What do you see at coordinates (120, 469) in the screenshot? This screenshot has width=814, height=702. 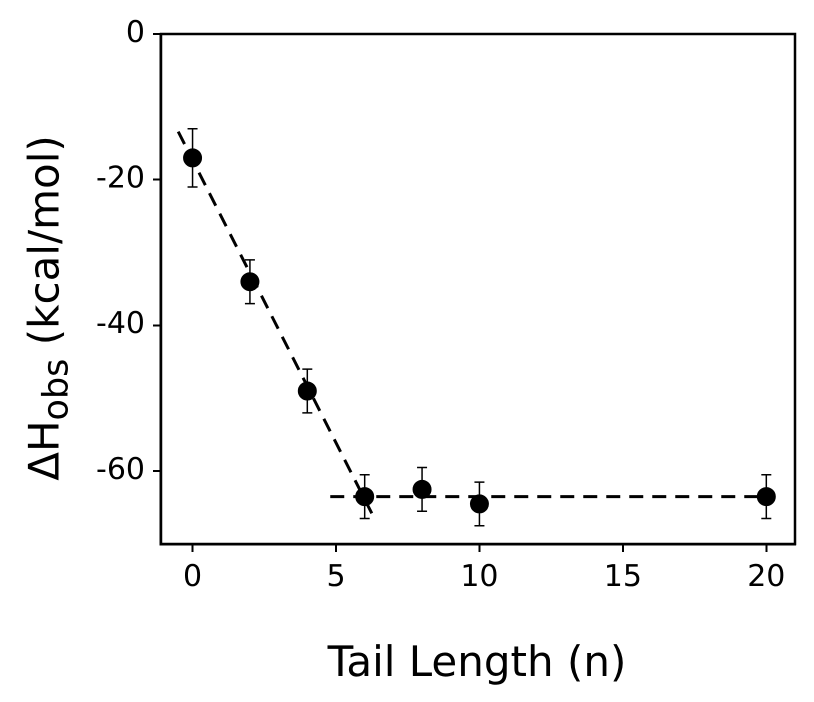 I see `y-tick-label: -60` at bounding box center [120, 469].